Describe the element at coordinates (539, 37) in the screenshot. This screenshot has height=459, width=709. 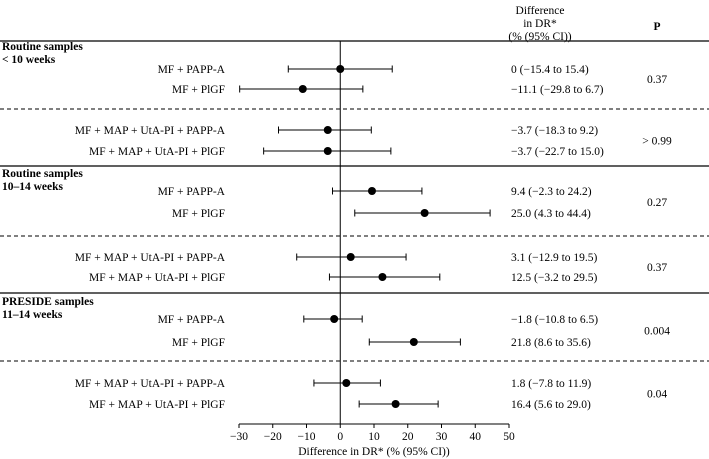
I see `ci-header-line-3: (% (95% CI))` at that location.